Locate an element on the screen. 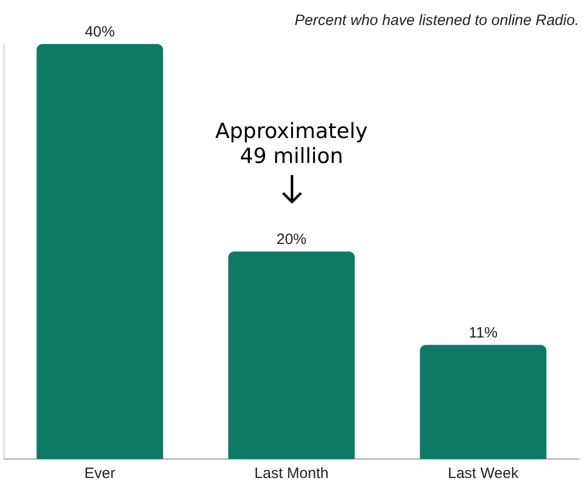 Image resolution: width=583 pixels, height=489 pixels. data-label: 20% is located at coordinates (291, 239).